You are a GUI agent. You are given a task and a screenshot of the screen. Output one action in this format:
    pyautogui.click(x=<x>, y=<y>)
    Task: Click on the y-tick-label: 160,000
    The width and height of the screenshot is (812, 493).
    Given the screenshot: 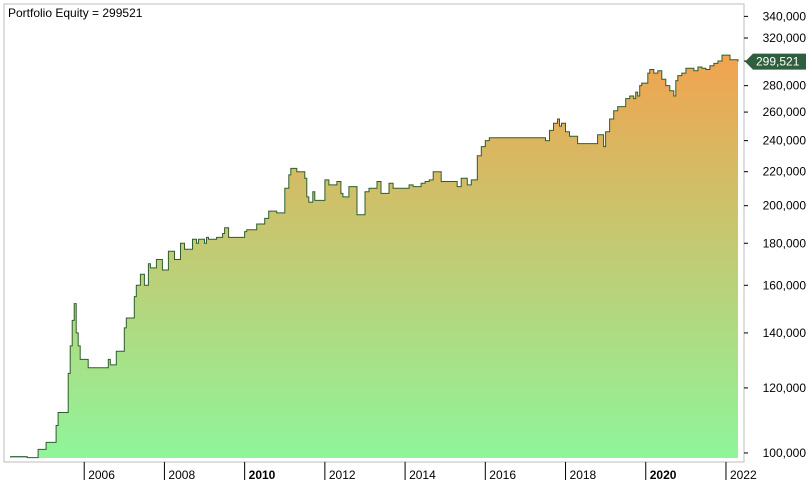 What is the action you would take?
    pyautogui.click(x=785, y=285)
    